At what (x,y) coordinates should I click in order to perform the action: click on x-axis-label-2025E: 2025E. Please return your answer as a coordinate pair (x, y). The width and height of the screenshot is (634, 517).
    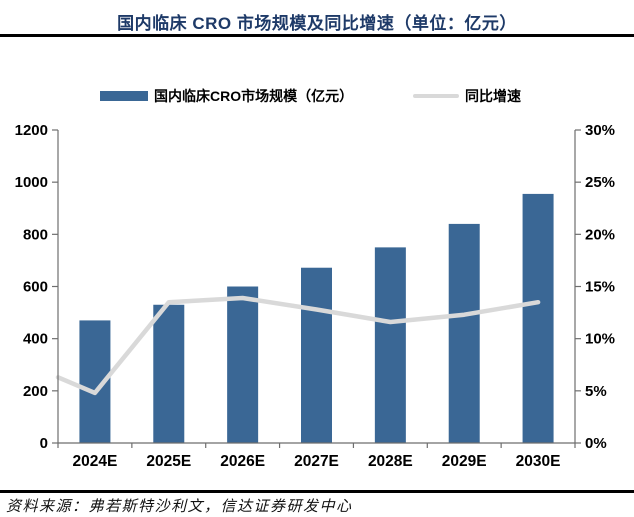
    Looking at the image, I should click on (168, 461).